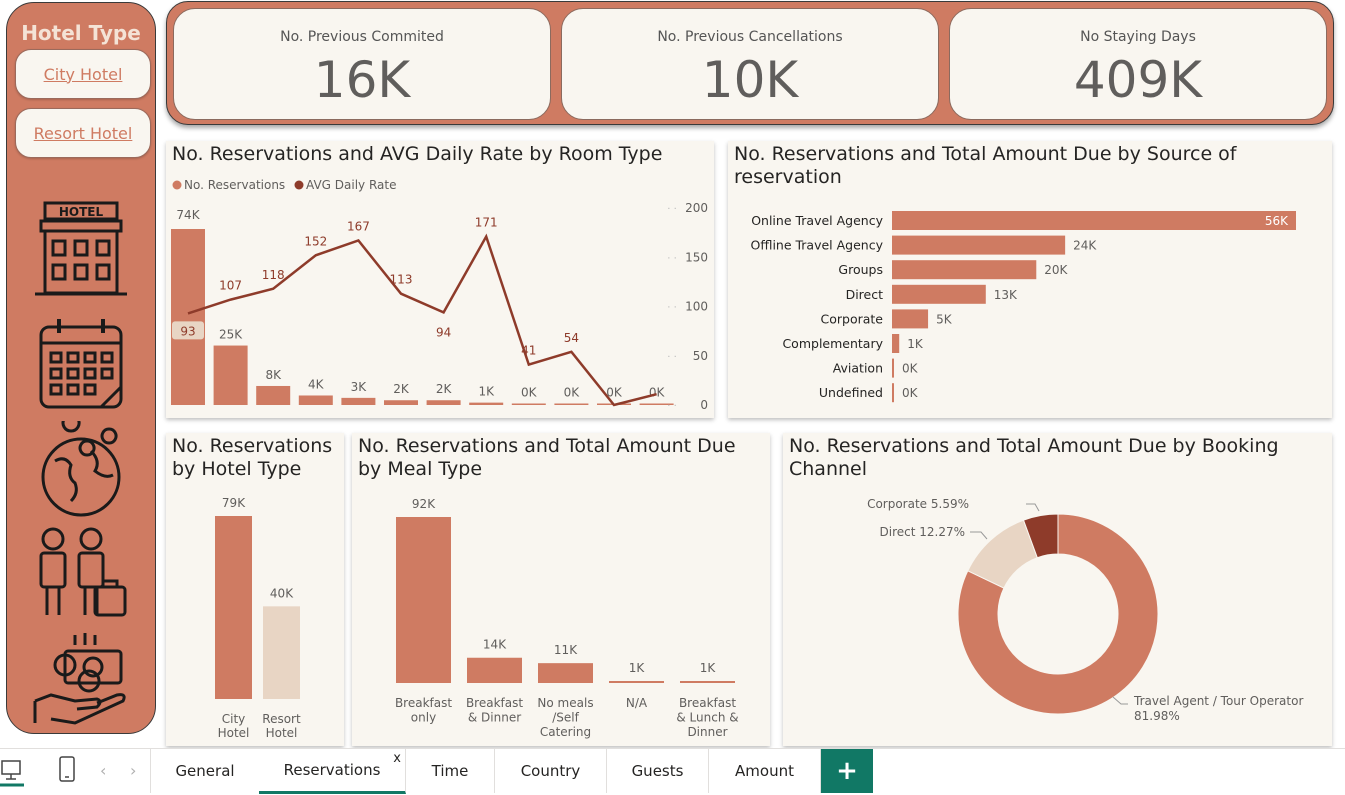  Describe the element at coordinates (133, 770) in the screenshot. I see `tab-scroll-right-icon: ›` at that location.